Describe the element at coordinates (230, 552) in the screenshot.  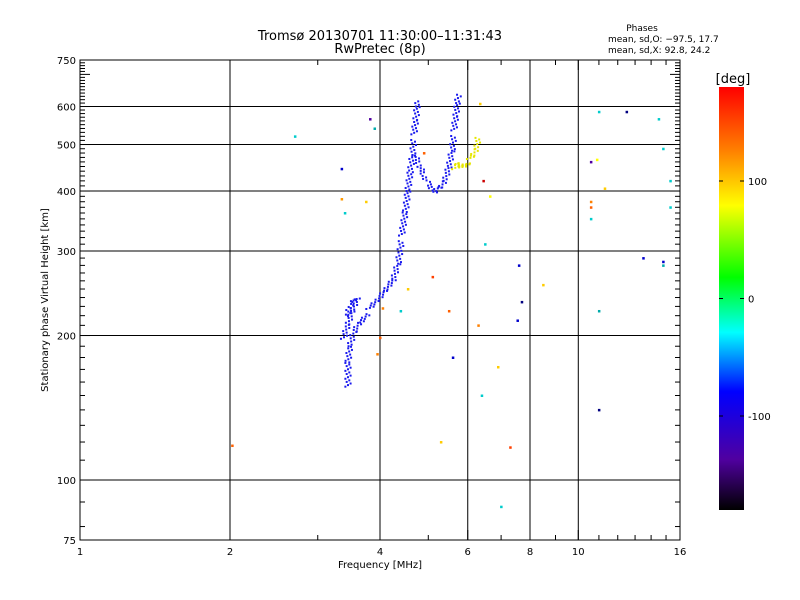
I see `x-tick-label: 2` at that location.